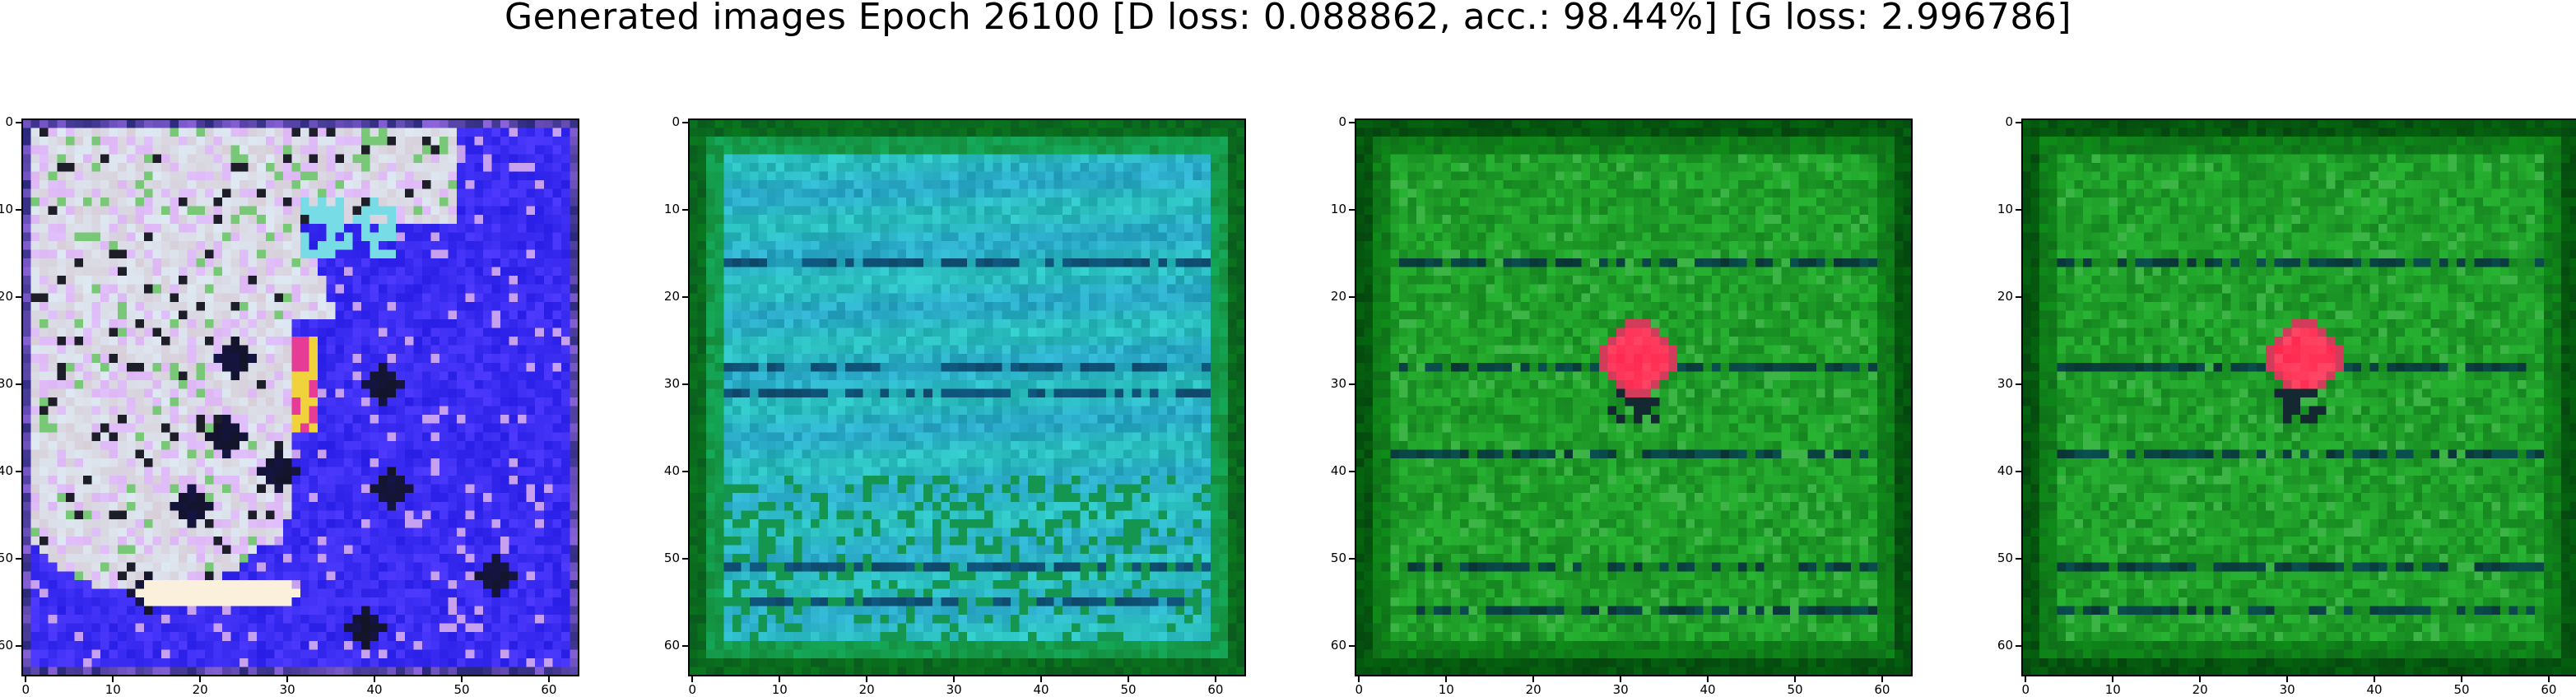 The width and height of the screenshot is (2576, 697). What do you see at coordinates (6, 558) in the screenshot?
I see `y-tick-label: 50` at bounding box center [6, 558].